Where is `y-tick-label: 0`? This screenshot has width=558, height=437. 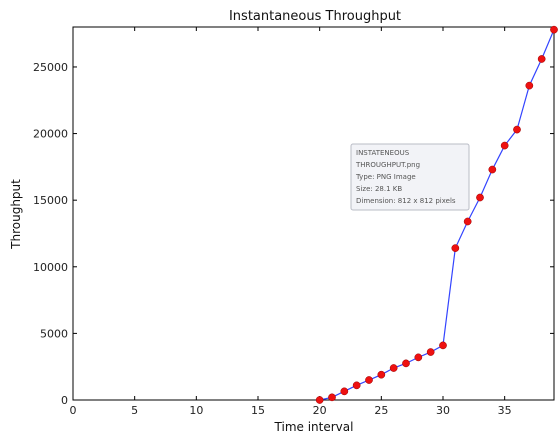 y-tick-label: 0 is located at coordinates (64, 400).